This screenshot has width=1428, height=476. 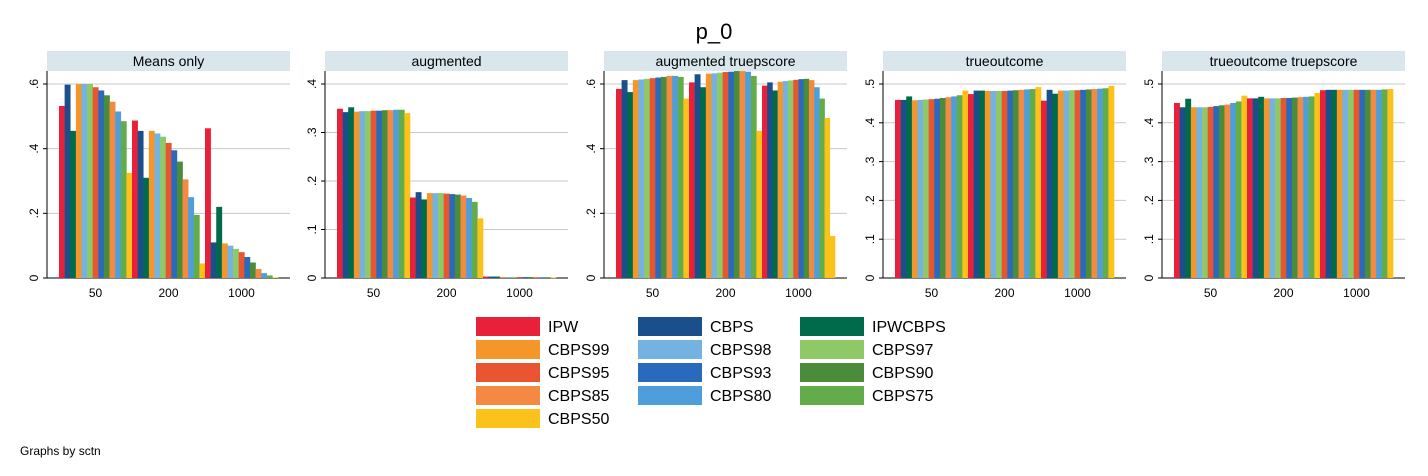 What do you see at coordinates (866, 349) in the screenshot?
I see `legend-item-cbps97: CBPS97` at bounding box center [866, 349].